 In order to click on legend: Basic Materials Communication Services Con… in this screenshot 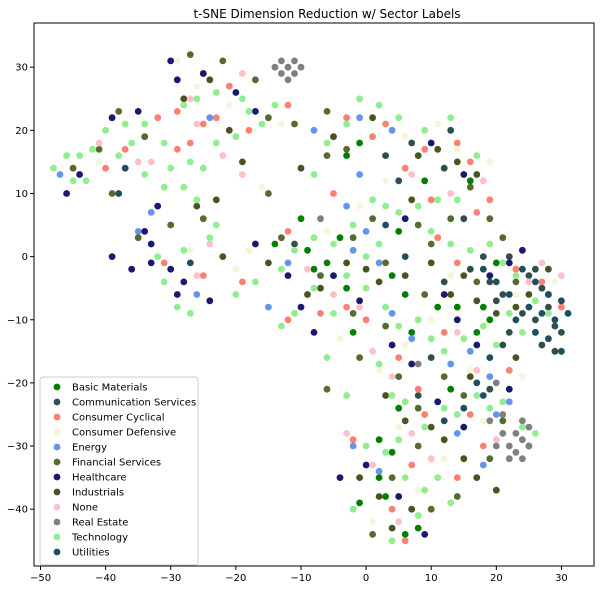, I will do `click(119, 471)`.